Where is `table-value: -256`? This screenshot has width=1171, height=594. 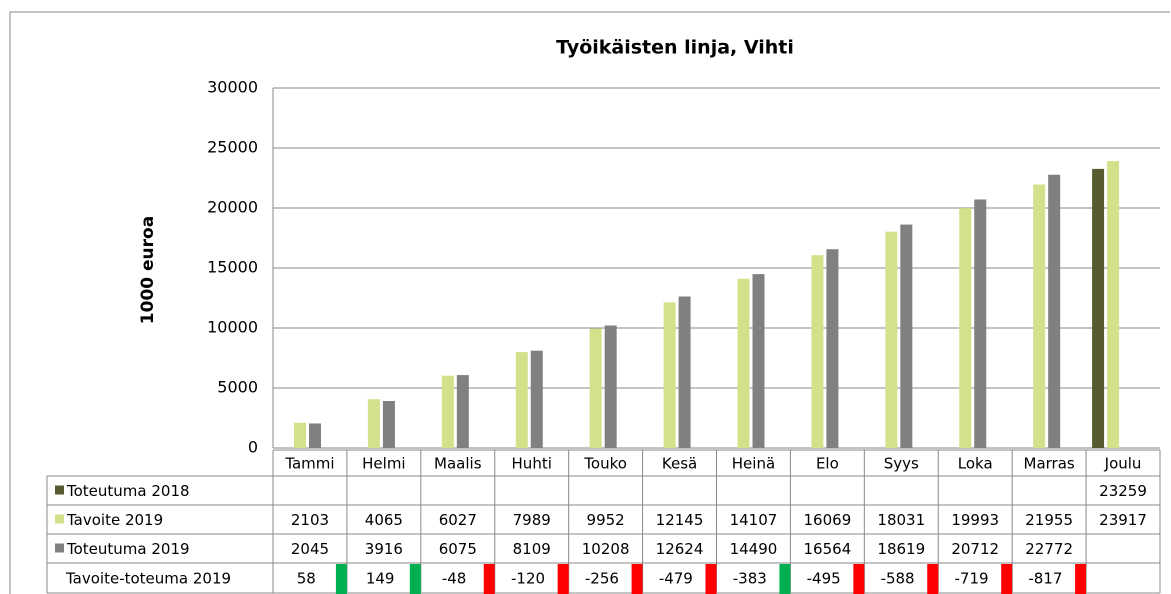
table-value: -256 is located at coordinates (602, 579).